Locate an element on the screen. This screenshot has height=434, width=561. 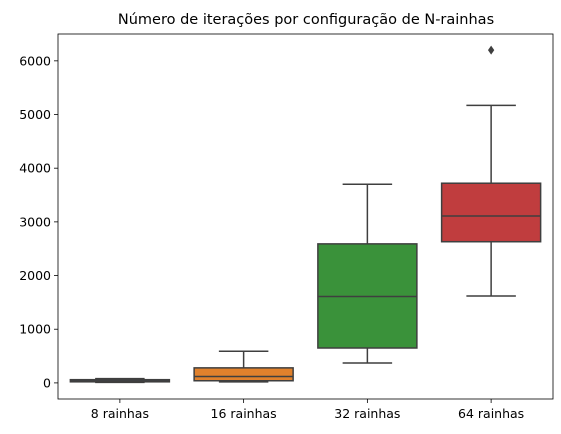
outlier-point is located at coordinates (491, 50).